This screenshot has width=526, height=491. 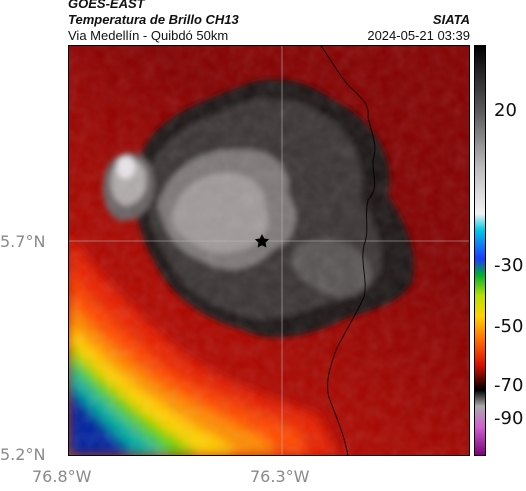 What do you see at coordinates (451, 19) in the screenshot?
I see `agency-label: SIATA` at bounding box center [451, 19].